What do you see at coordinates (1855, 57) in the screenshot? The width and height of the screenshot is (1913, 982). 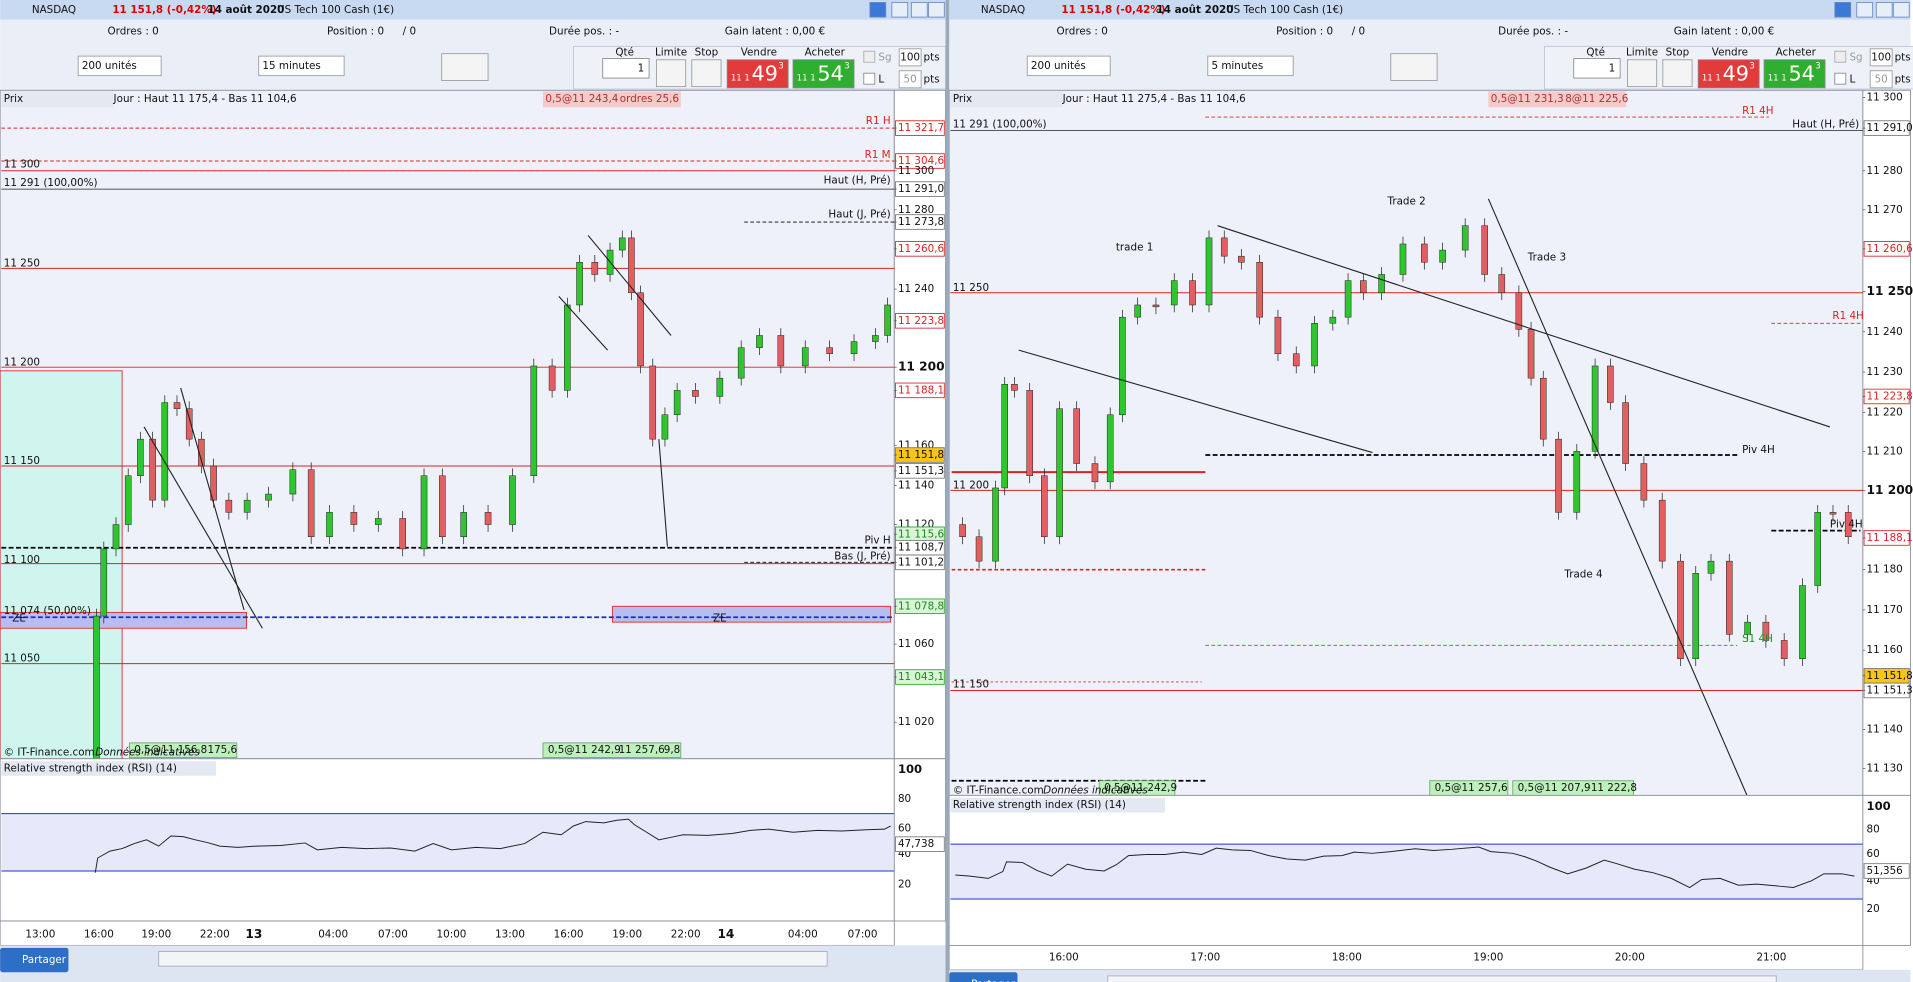 I see `sg: Sg` at bounding box center [1855, 57].